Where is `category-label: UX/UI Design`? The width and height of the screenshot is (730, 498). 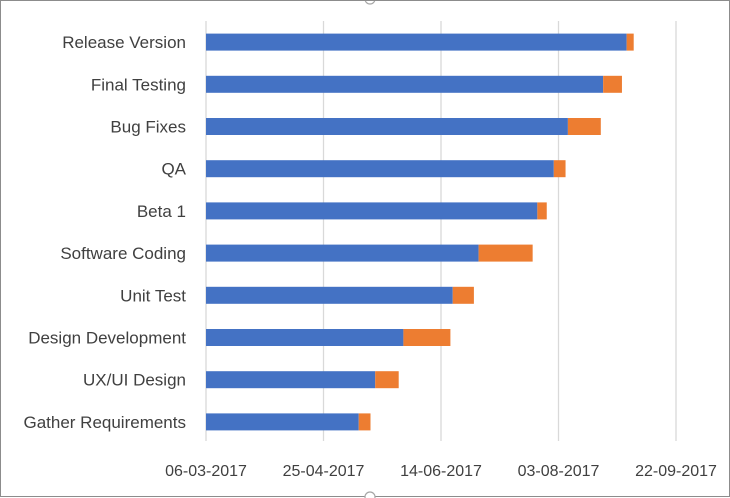 category-label: UX/UI Design is located at coordinates (134, 380).